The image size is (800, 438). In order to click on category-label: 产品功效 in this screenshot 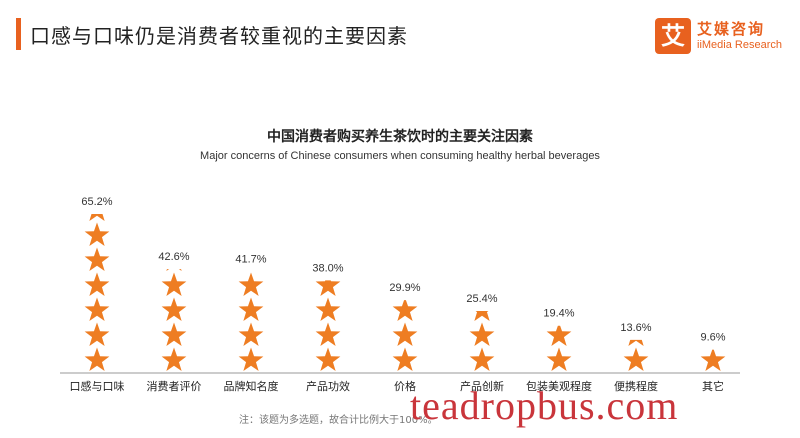, I will do `click(328, 386)`.